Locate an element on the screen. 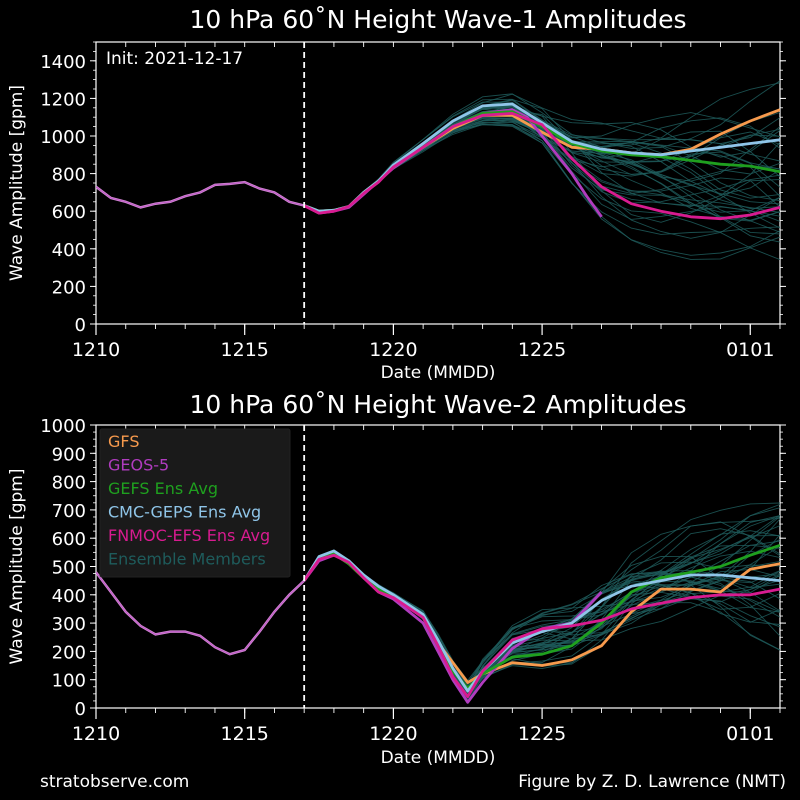 The width and height of the screenshot is (800, 800). footer-credit: Figure by Z. D. Lawrence (NMT) is located at coordinates (652, 782).